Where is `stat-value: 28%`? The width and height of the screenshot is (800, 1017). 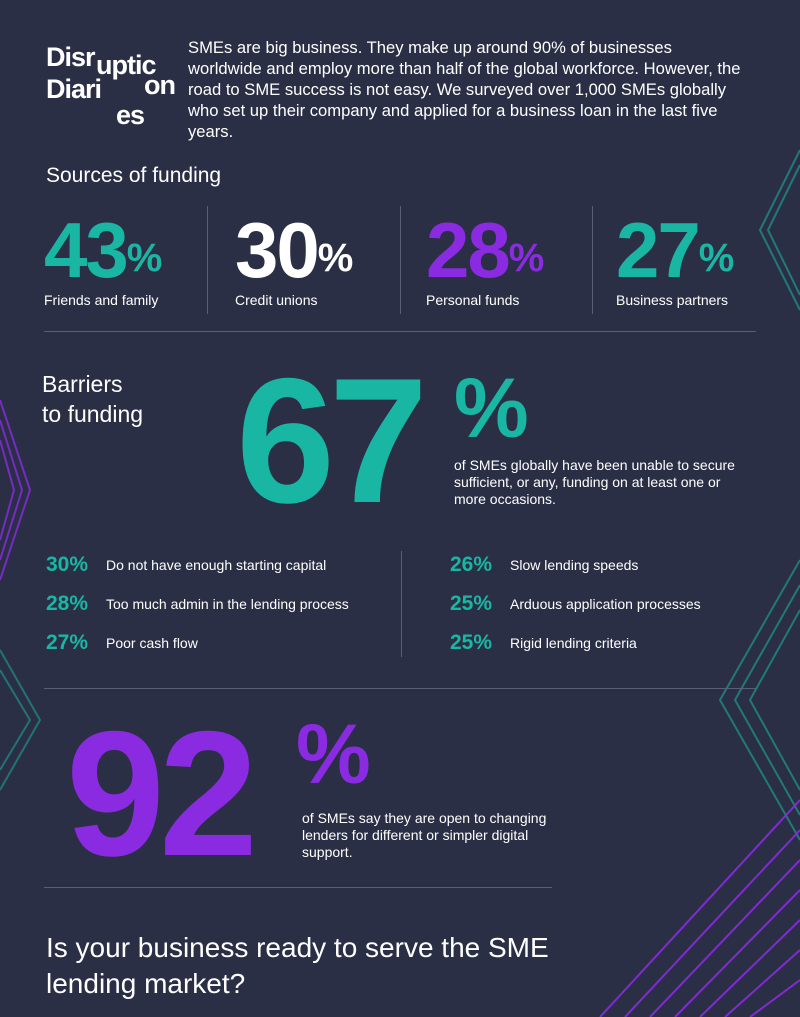
stat-value: 28% is located at coordinates (485, 250).